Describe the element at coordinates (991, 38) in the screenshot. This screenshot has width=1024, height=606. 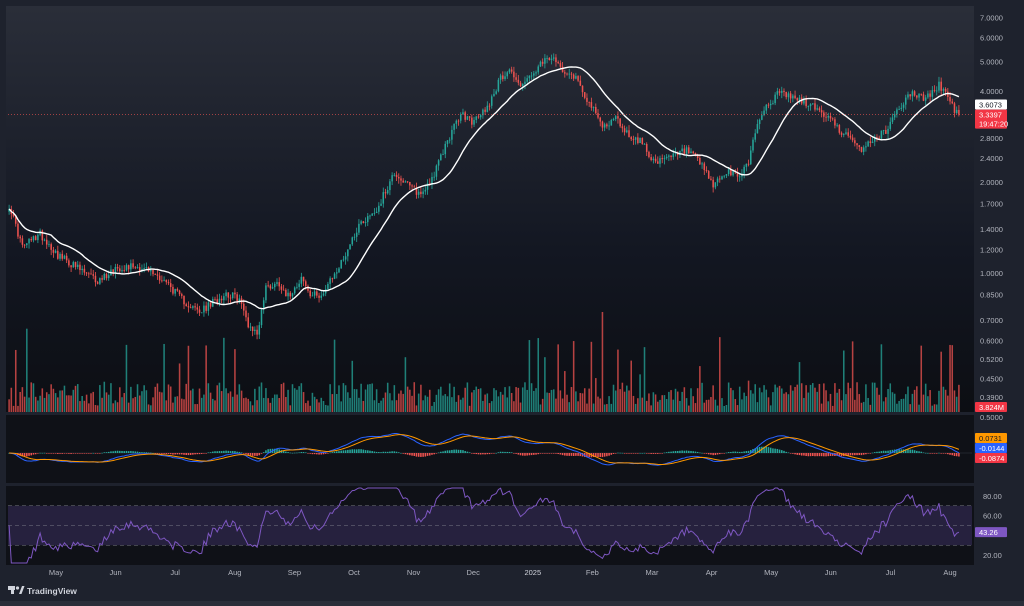
I see `price-tick-label: 6.0000` at that location.